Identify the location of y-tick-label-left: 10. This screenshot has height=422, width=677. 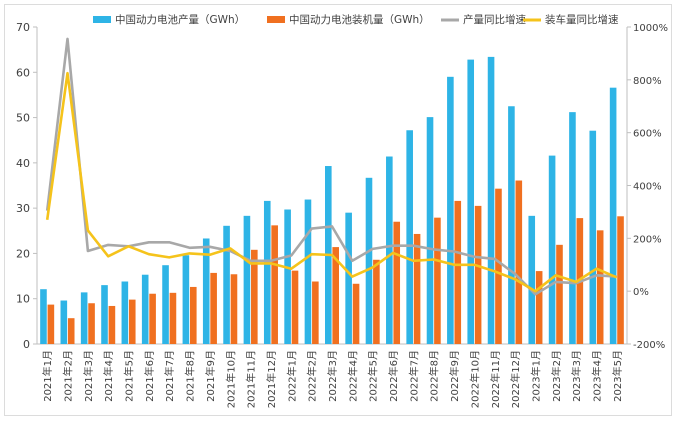
(23, 299).